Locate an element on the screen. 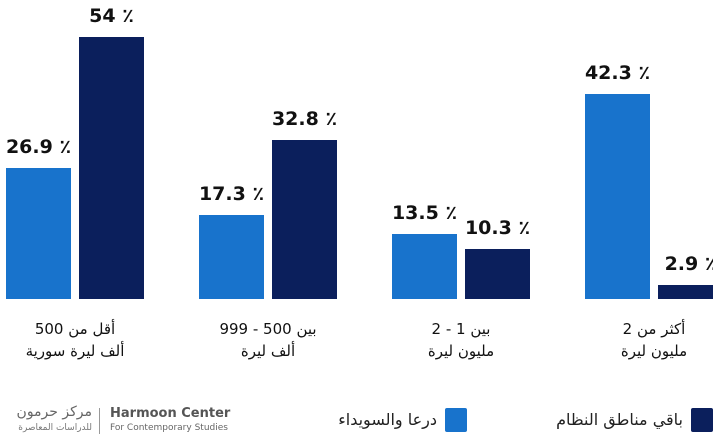 The image size is (713, 436). category-label: أكثر من 2 مليون ليرة is located at coordinates (654, 340).